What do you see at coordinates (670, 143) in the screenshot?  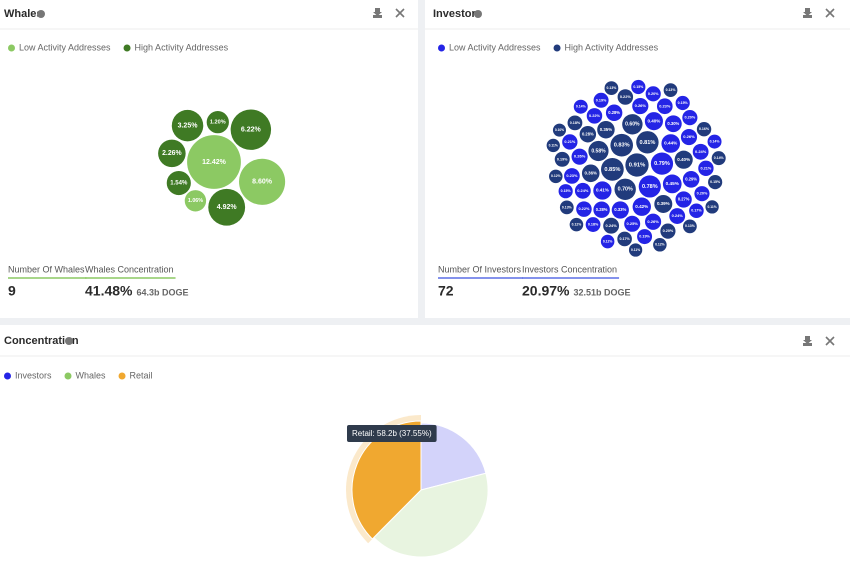 I see `bubble-label: 0.44%` at bounding box center [670, 143].